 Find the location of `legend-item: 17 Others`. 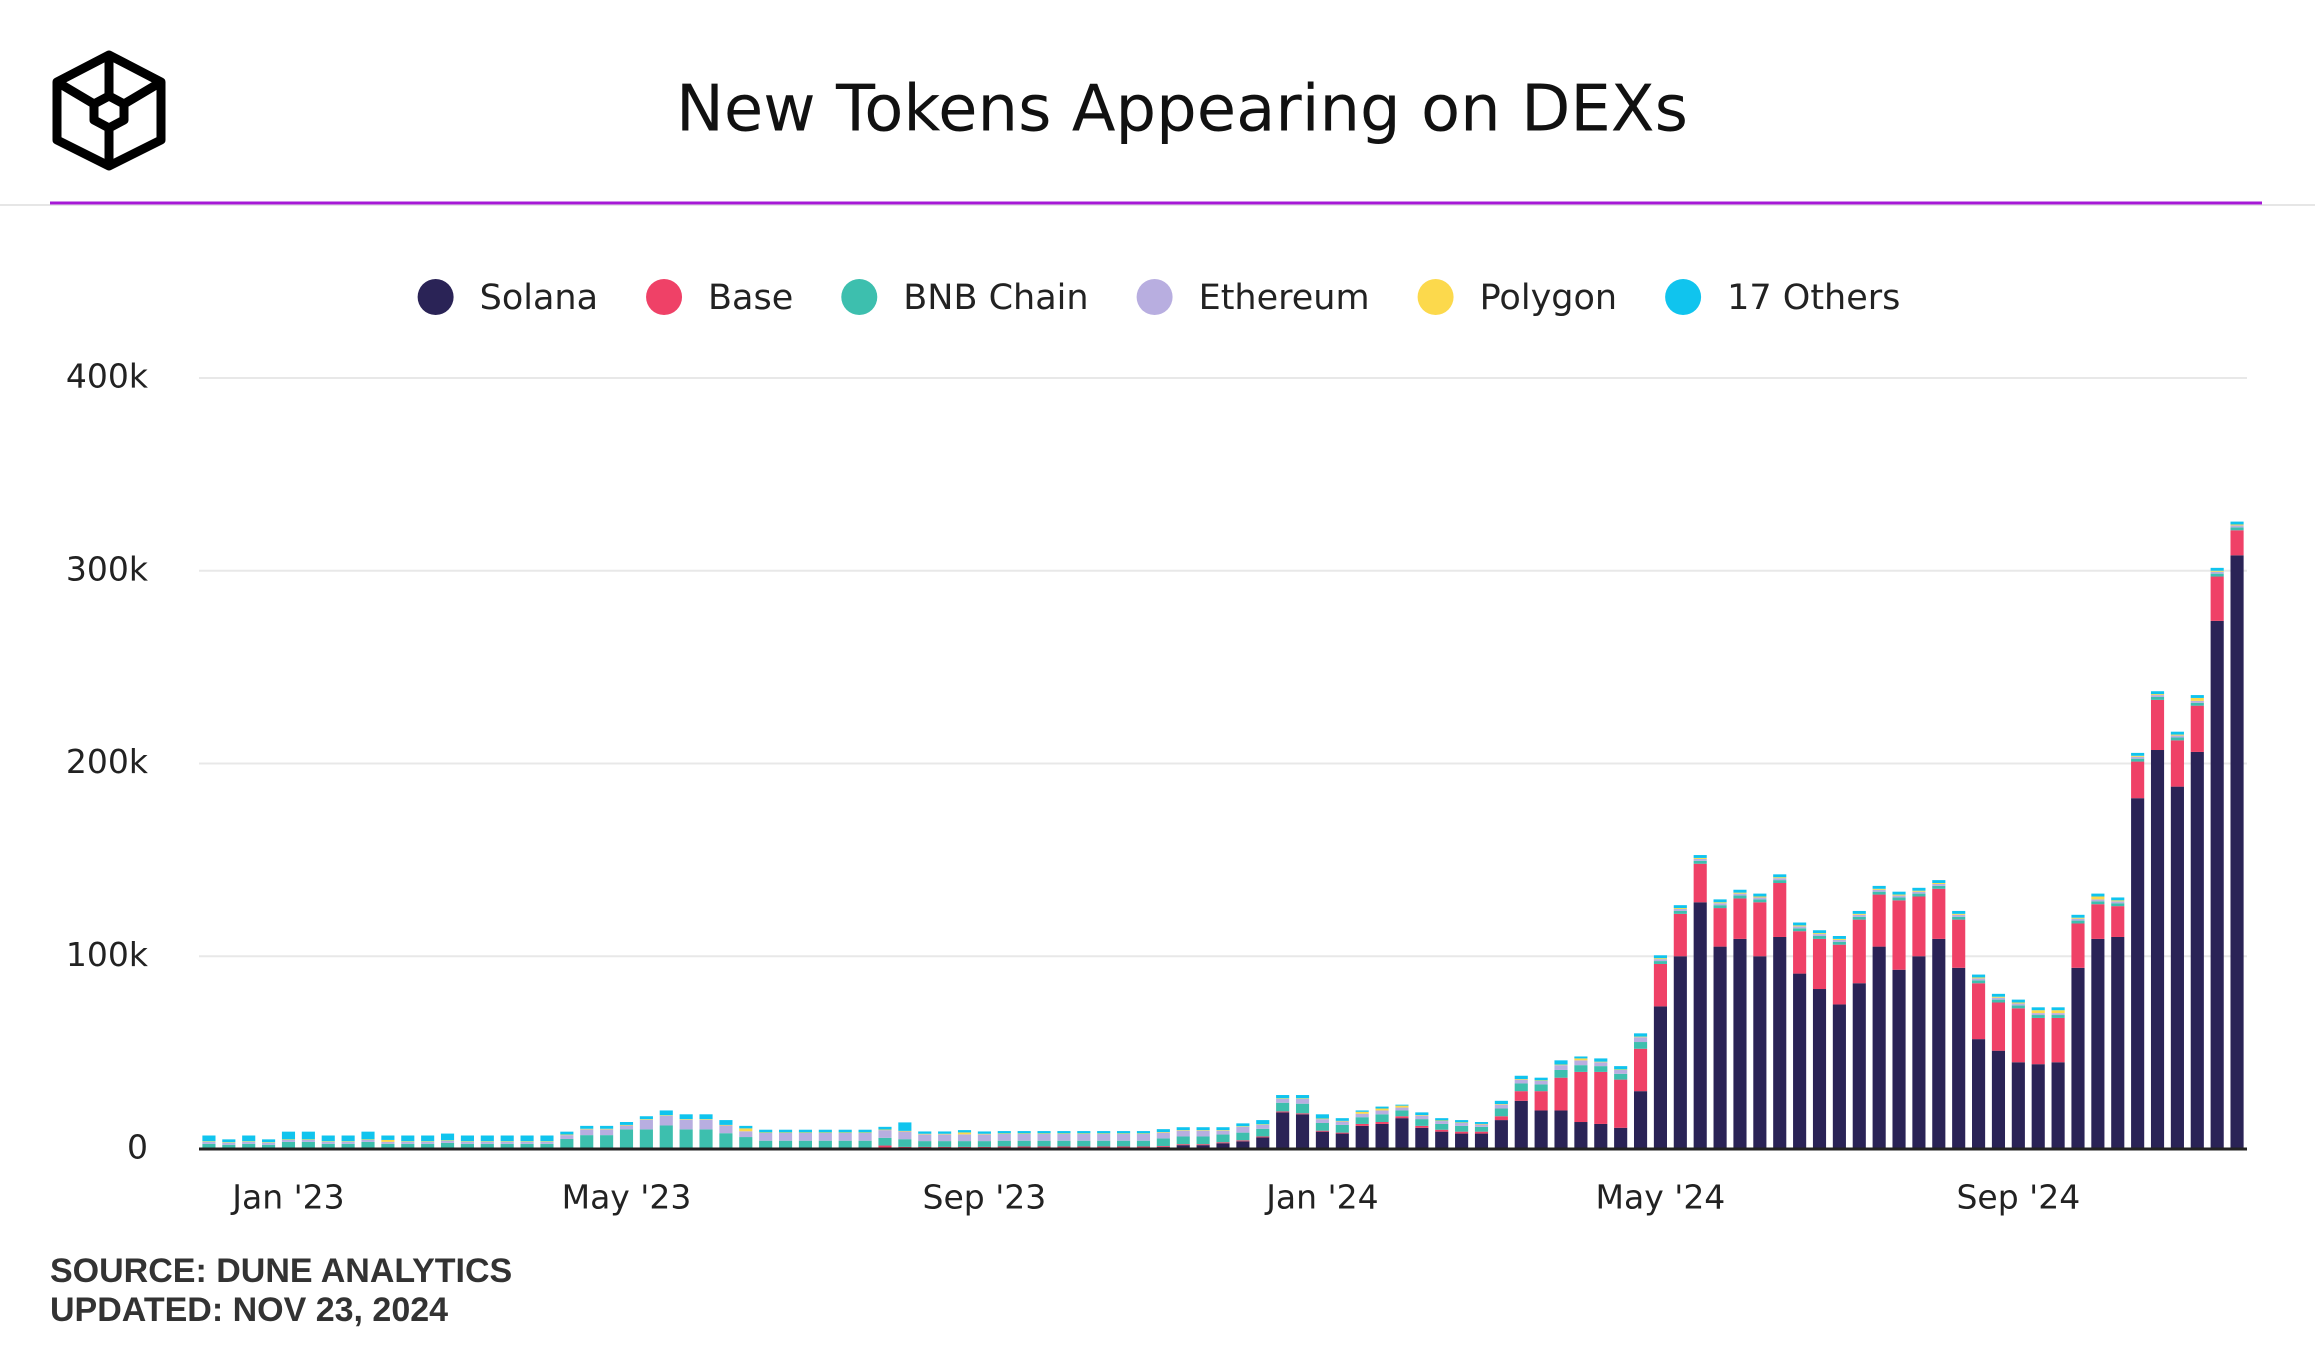

legend-item: 17 Others is located at coordinates (1782, 298).